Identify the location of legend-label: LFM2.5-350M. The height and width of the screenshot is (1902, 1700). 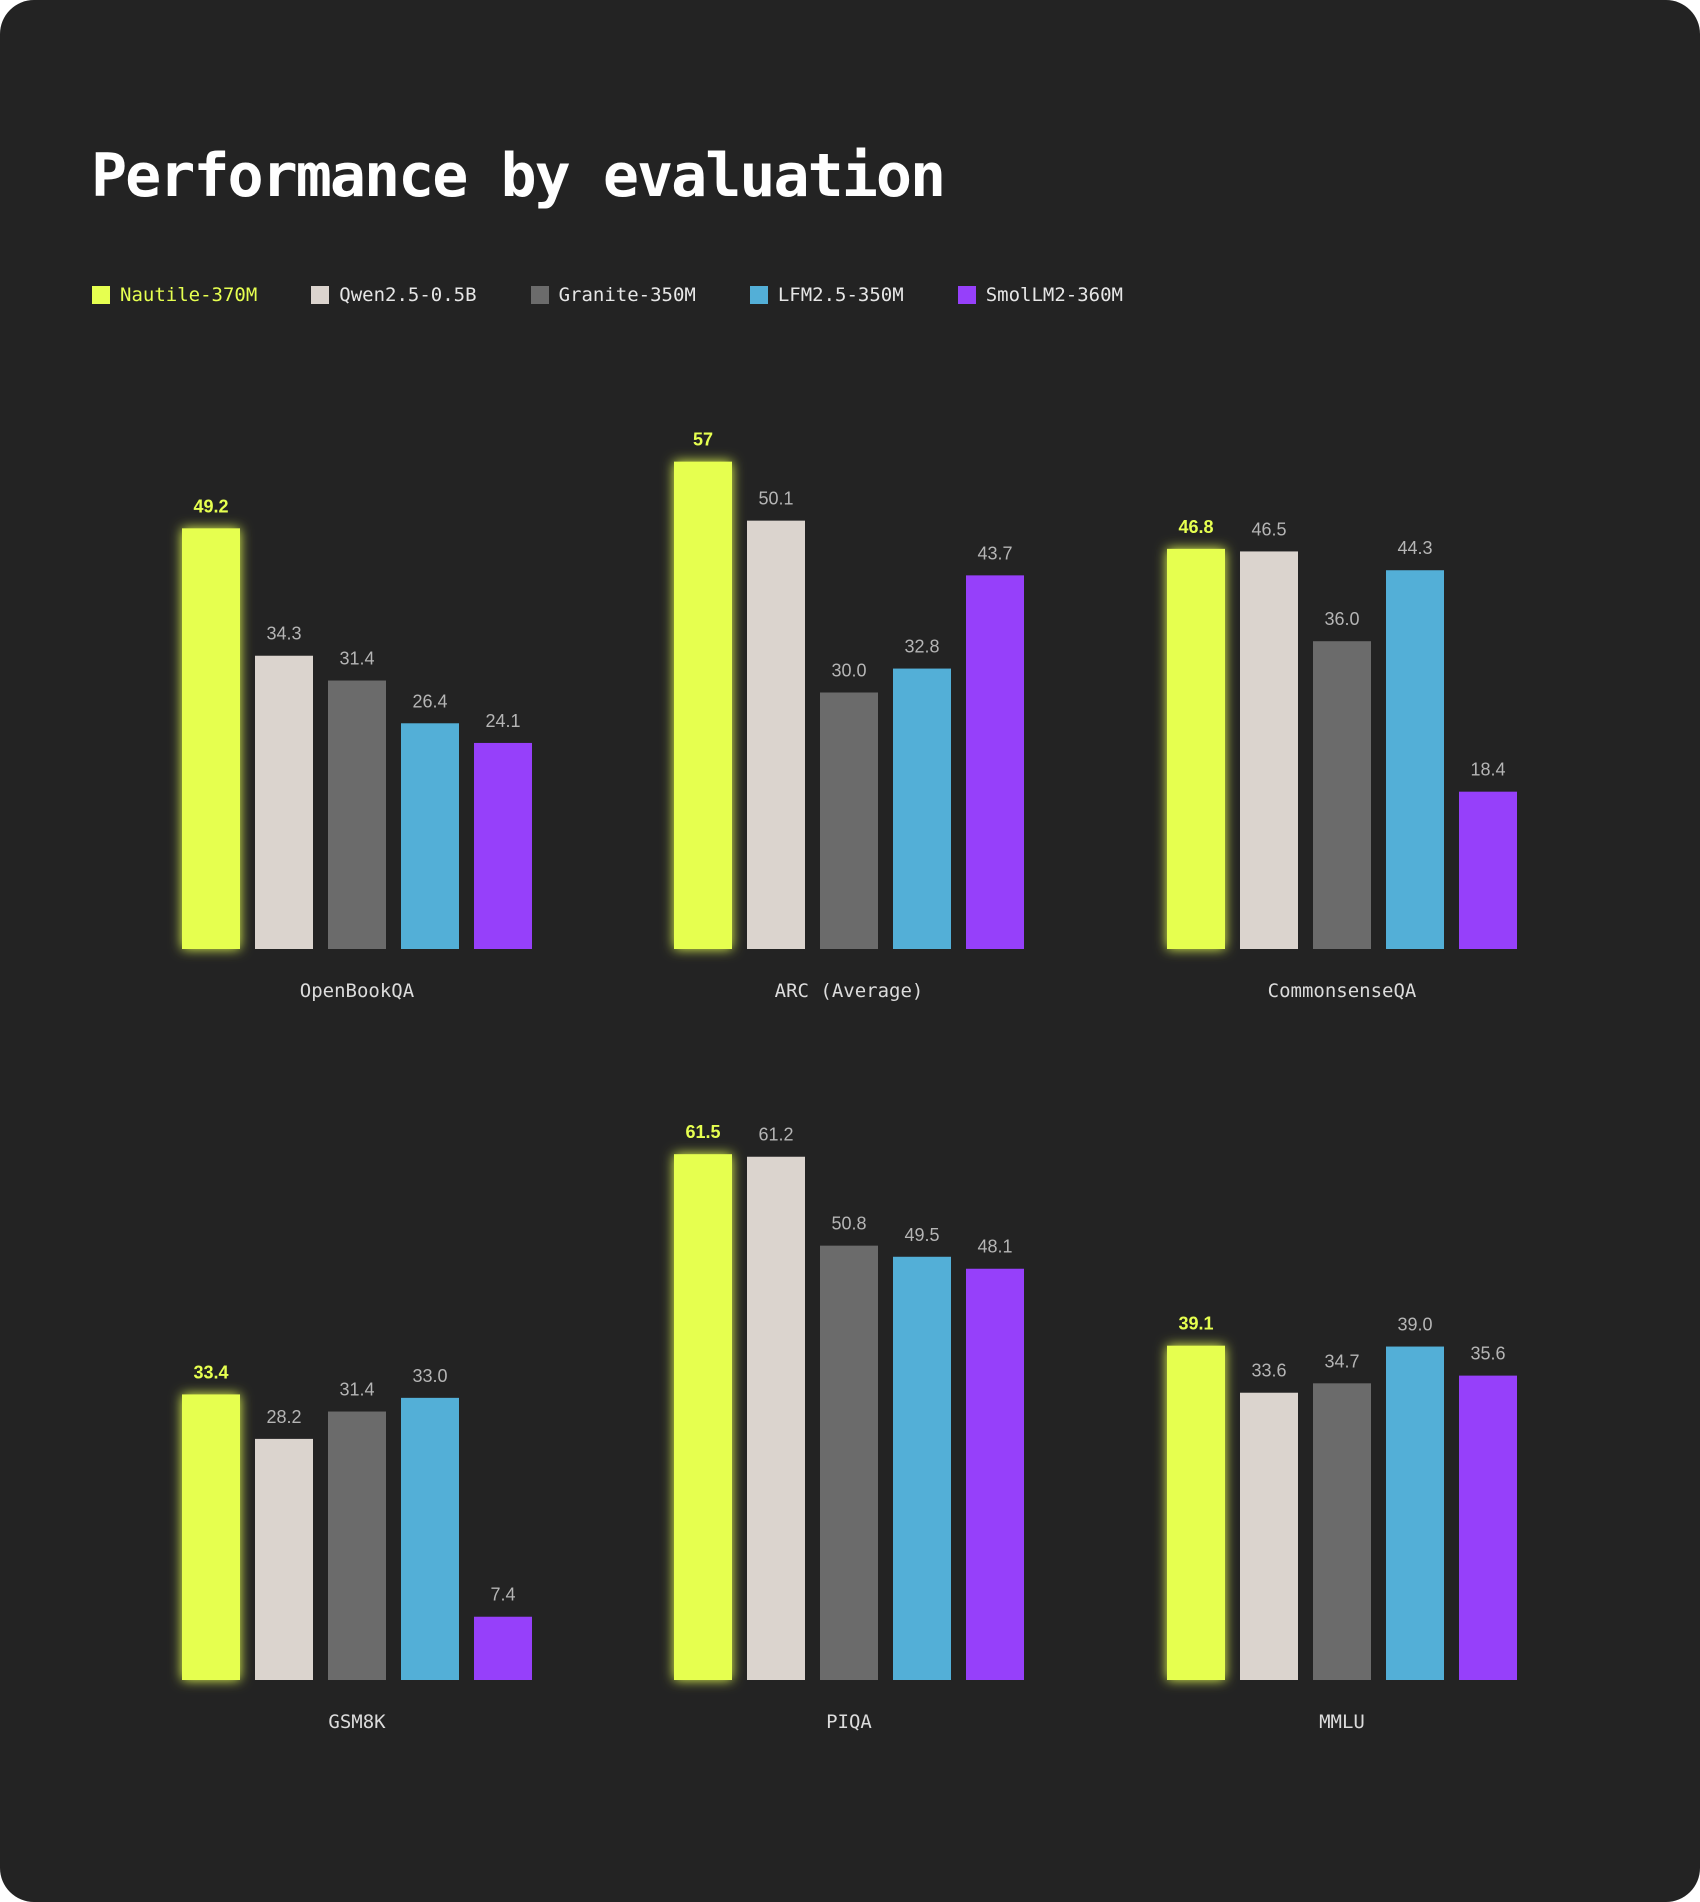
(840, 294).